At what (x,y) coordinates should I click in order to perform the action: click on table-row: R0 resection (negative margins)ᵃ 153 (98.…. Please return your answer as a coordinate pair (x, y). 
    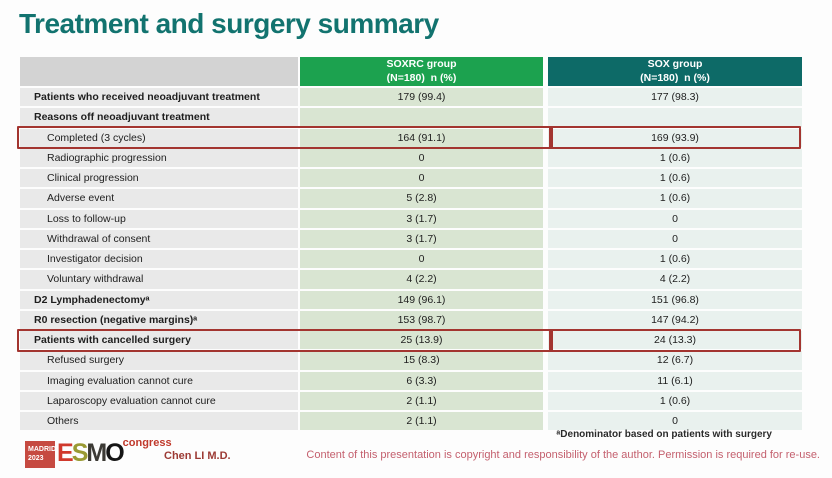
    Looking at the image, I should click on (411, 319).